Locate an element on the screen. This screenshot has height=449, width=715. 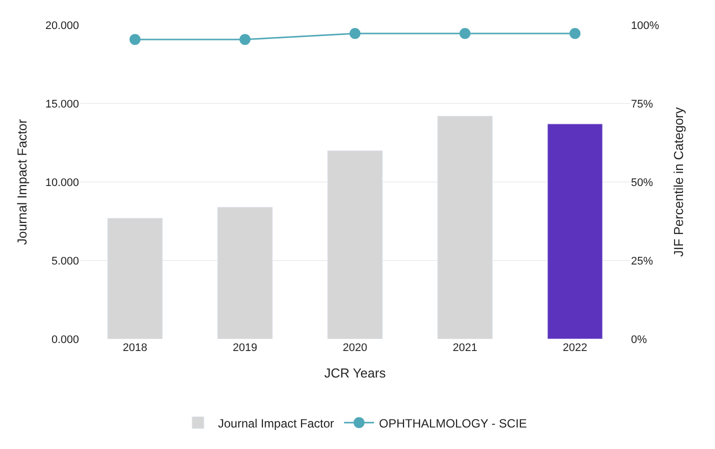
x-tick-label: 2019 is located at coordinates (245, 348).